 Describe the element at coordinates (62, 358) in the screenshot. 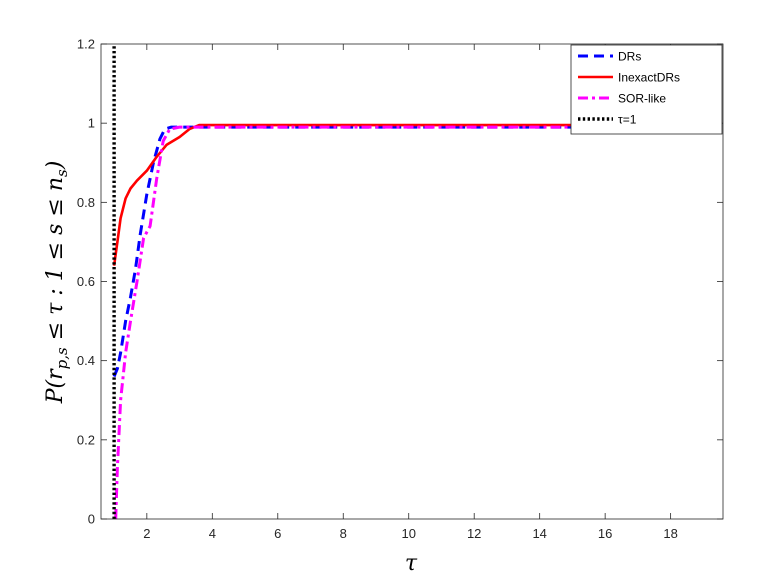

I see `y-label-r-sub: p,s` at that location.